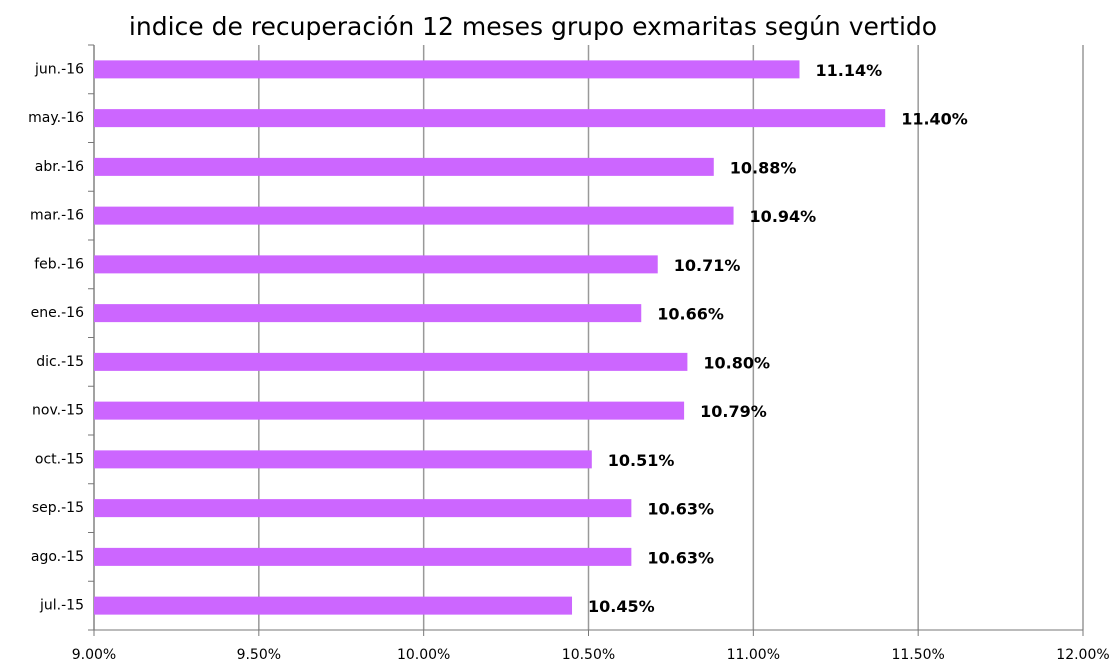  Describe the element at coordinates (783, 216) in the screenshot. I see `data-label: 10.94%` at that location.